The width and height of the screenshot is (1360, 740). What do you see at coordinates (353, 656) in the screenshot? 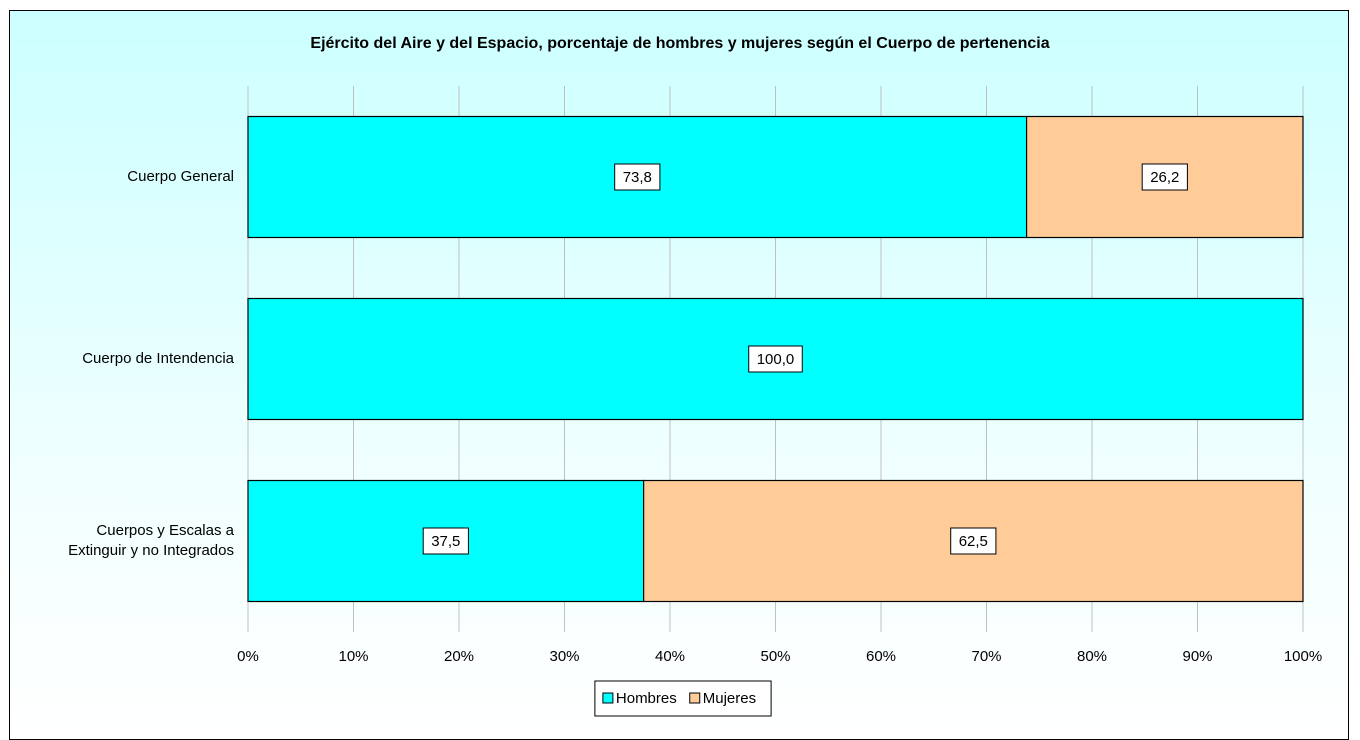
I see `x-tick-label: 10%` at bounding box center [353, 656].